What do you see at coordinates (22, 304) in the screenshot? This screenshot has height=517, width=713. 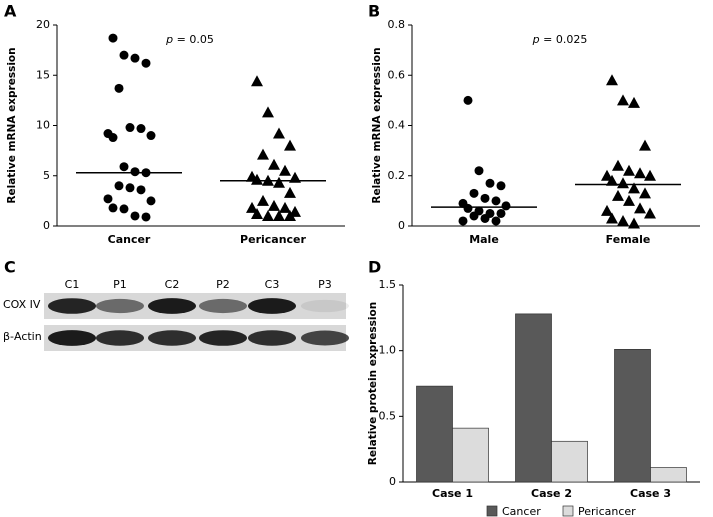 I see `row-label: COX IV` at bounding box center [22, 304].